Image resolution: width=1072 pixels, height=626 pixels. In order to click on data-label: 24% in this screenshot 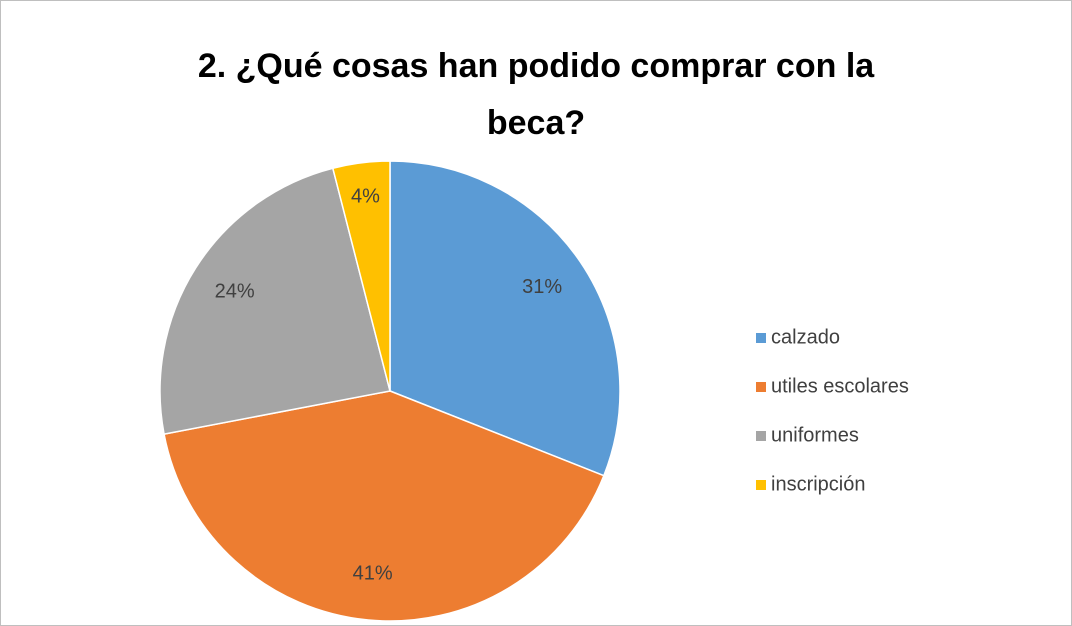, I will do `click(235, 292)`.